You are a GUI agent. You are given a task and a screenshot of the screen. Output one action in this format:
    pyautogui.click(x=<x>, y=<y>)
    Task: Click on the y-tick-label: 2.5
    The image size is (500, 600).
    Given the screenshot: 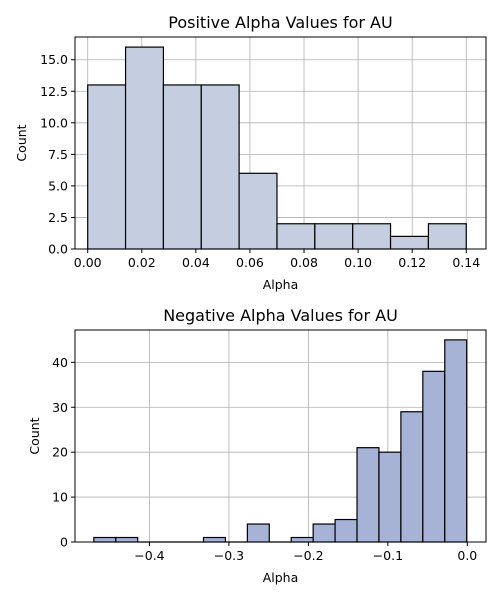 What is the action you would take?
    pyautogui.click(x=58, y=217)
    